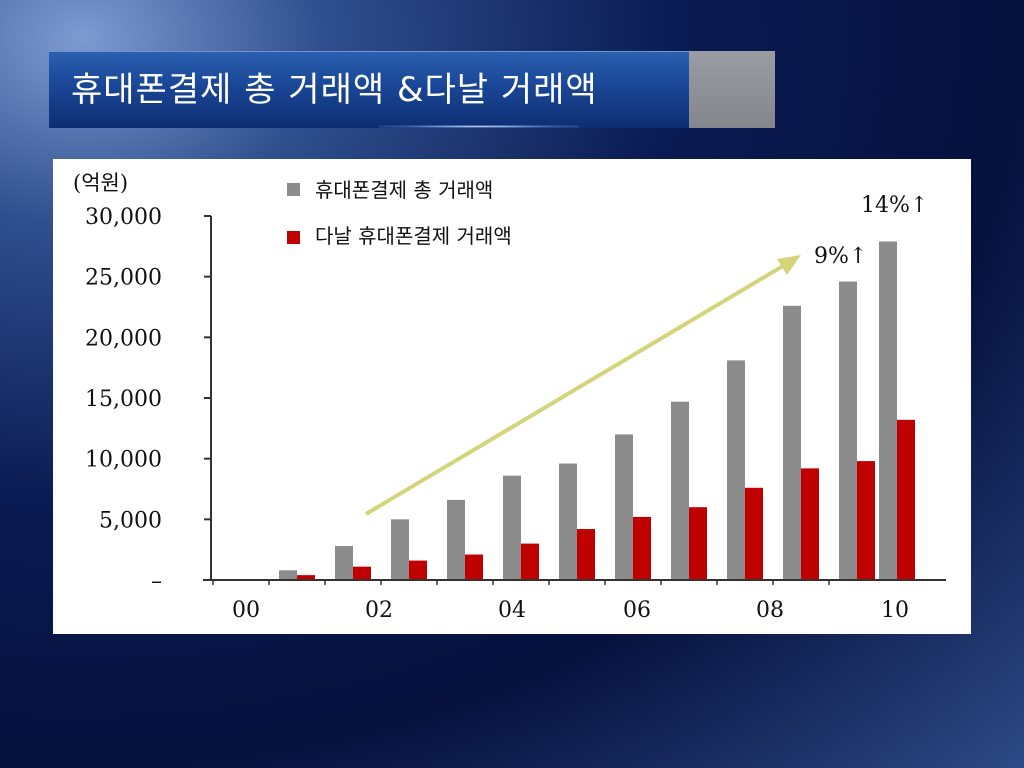  What do you see at coordinates (123, 217) in the screenshot?
I see `y-tick-label: 30,000` at bounding box center [123, 217].